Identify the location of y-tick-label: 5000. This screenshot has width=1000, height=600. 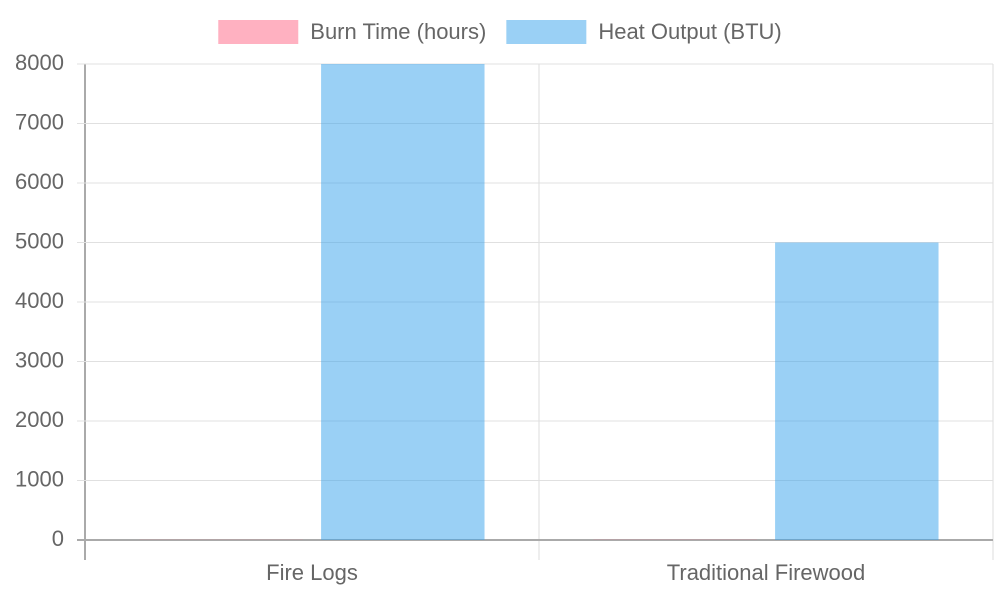
(39, 240).